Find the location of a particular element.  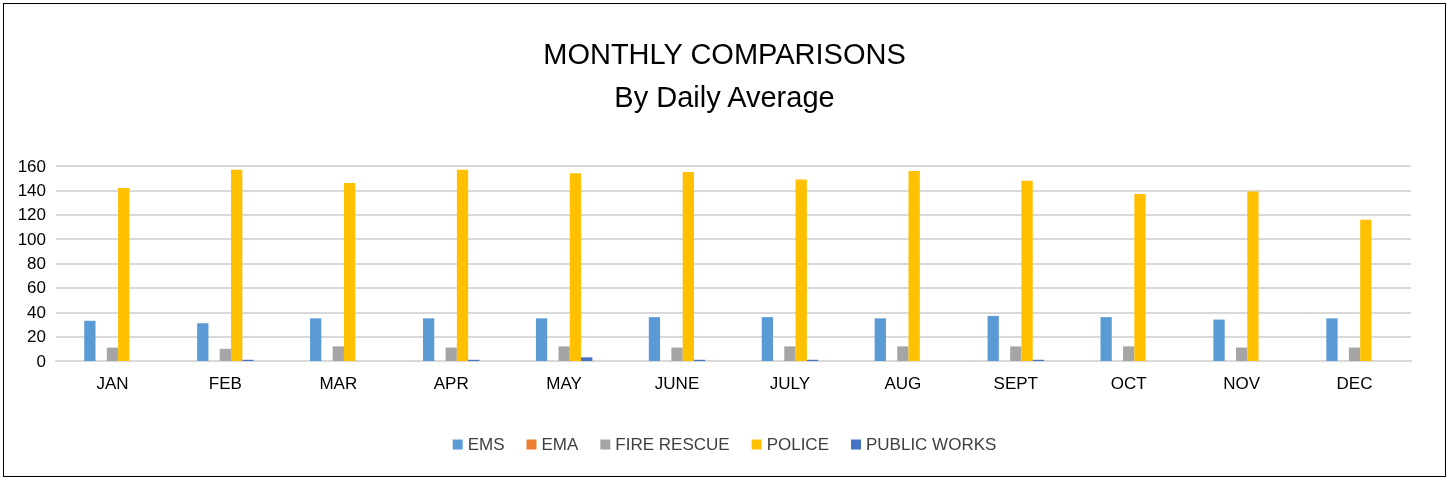

legend-label: POLICE is located at coordinates (797, 444).